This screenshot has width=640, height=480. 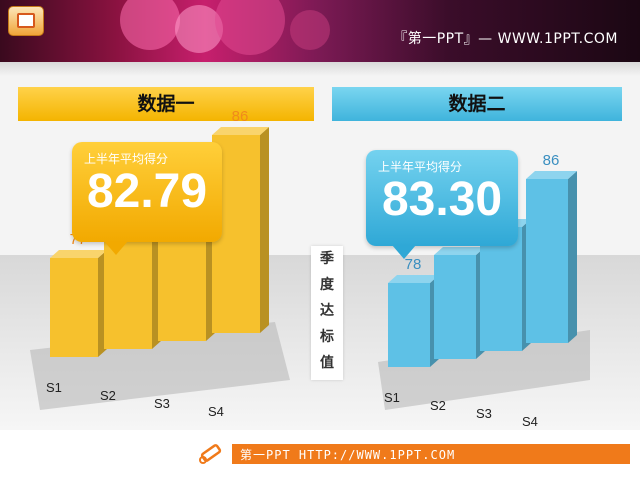 What do you see at coordinates (210, 454) in the screenshot?
I see `pencil-icon` at bounding box center [210, 454].